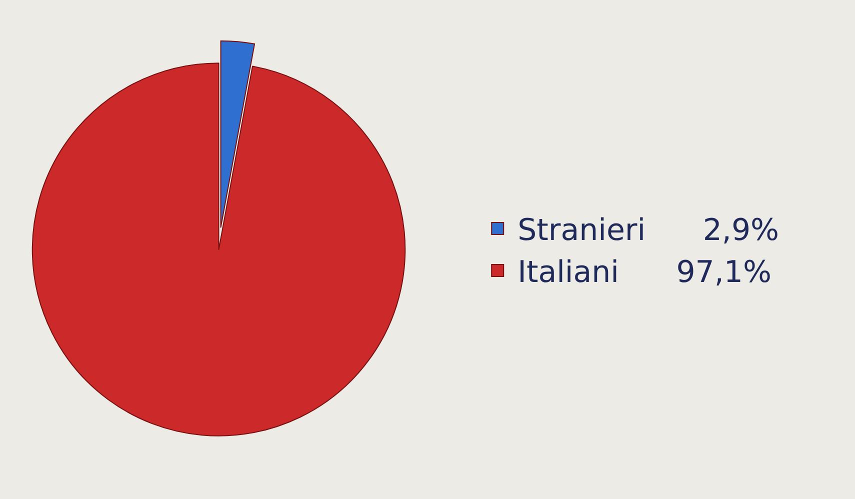 This screenshot has height=499, width=855. What do you see at coordinates (645, 272) in the screenshot?
I see `legend-label: Italiani 97,1%` at bounding box center [645, 272].